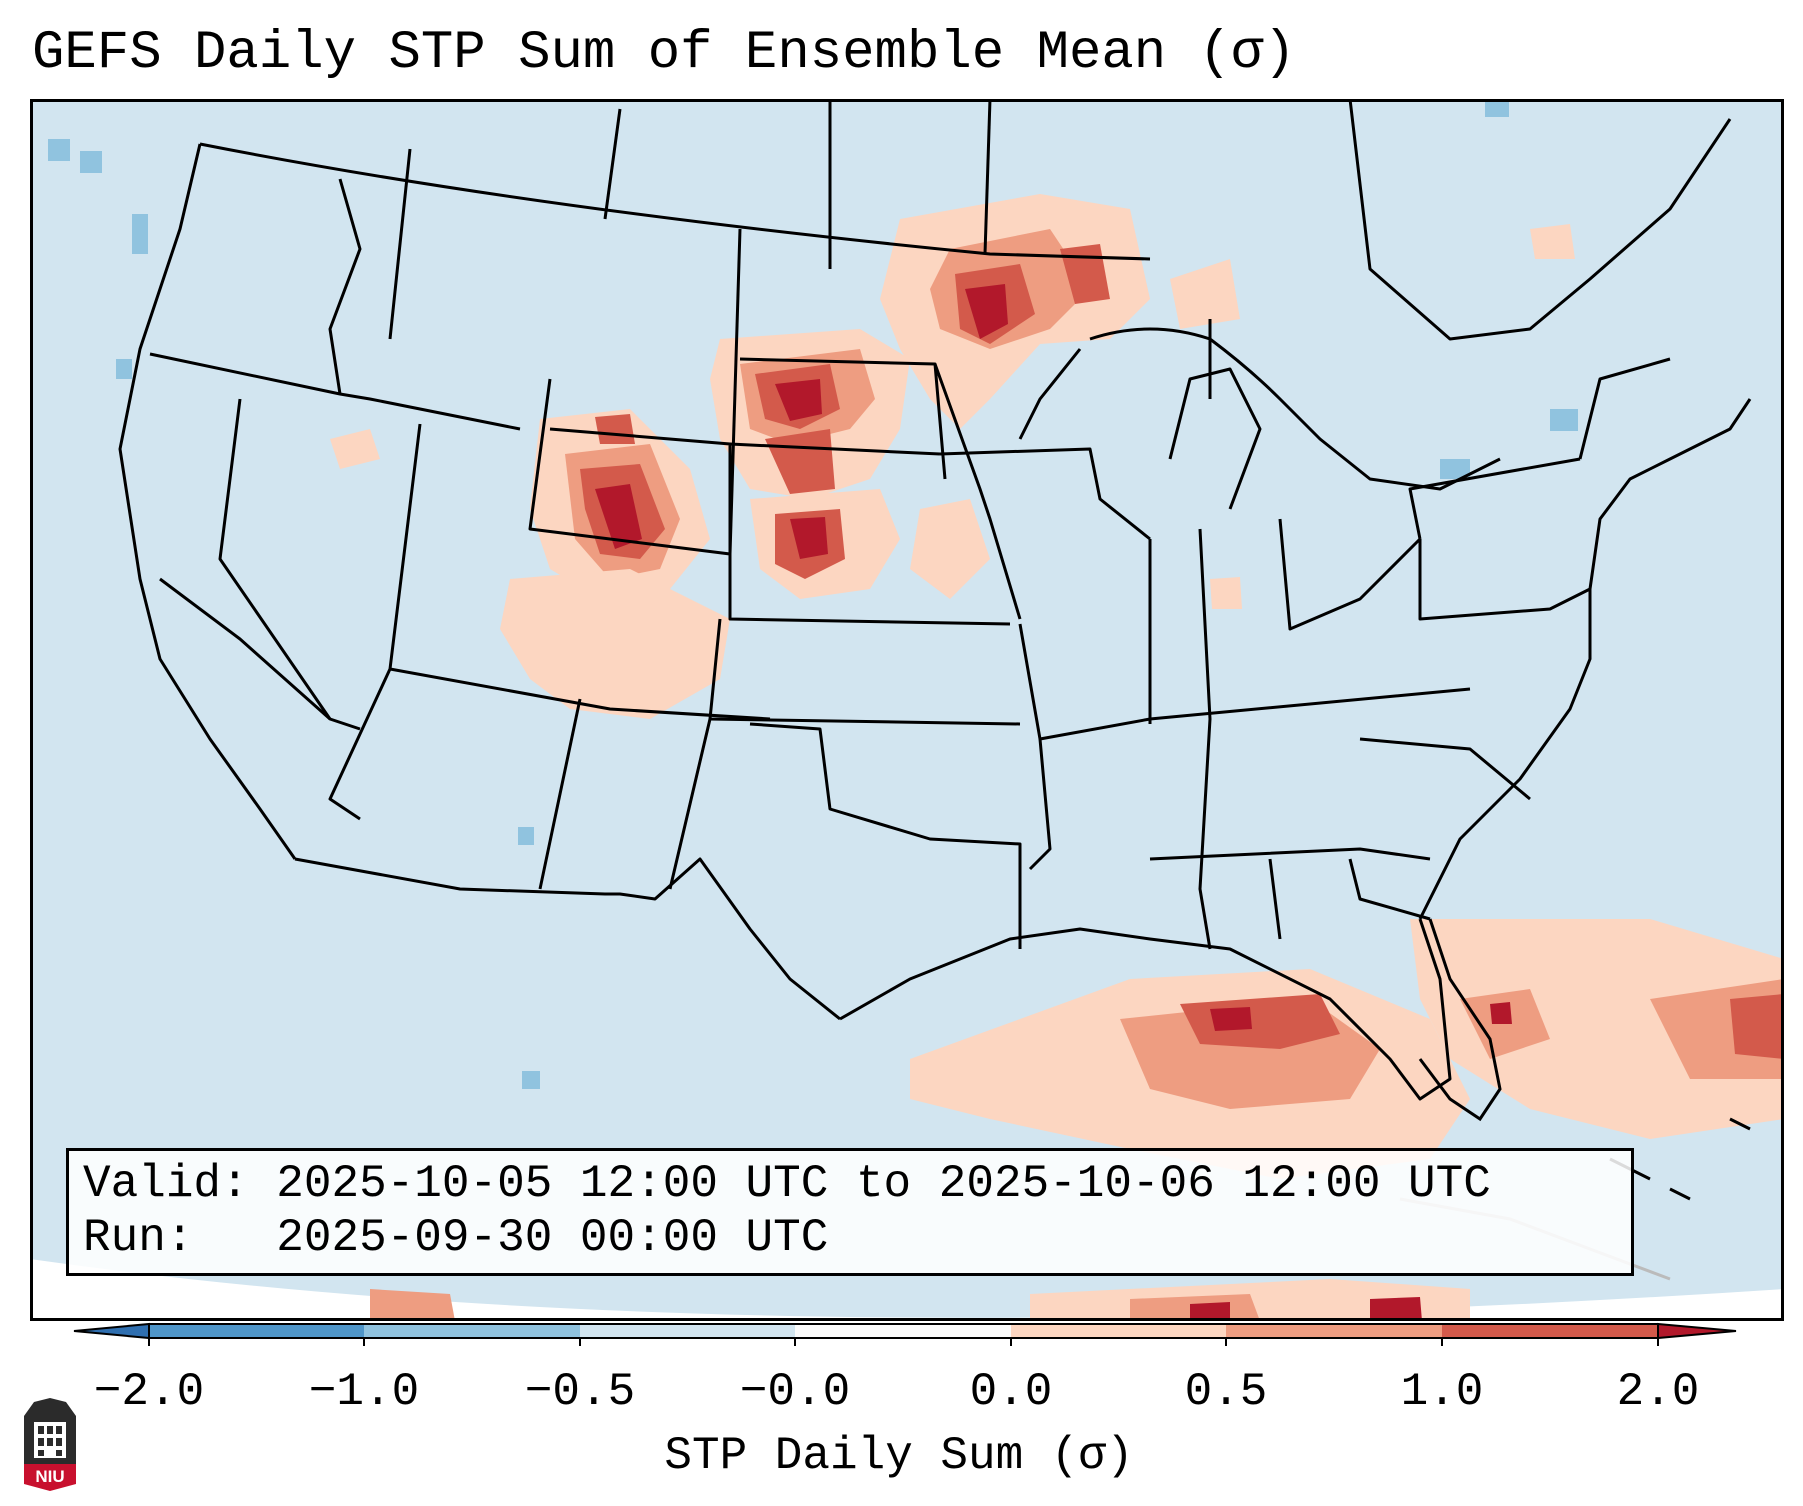  Describe the element at coordinates (907, 1290) in the screenshot. I see `projection-edge` at that location.